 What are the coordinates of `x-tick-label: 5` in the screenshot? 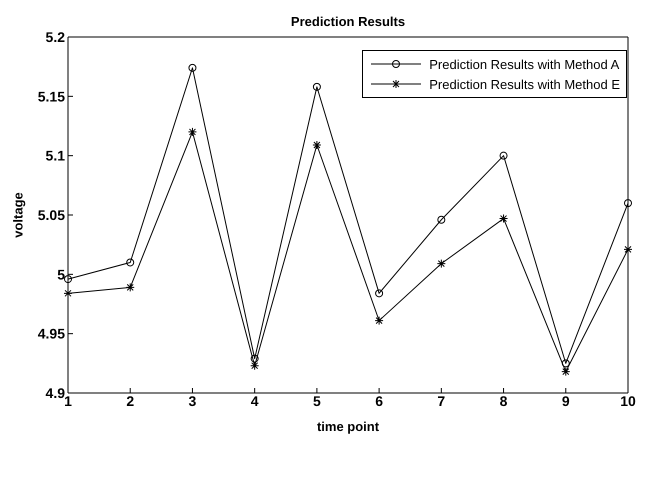 It's located at (316, 400).